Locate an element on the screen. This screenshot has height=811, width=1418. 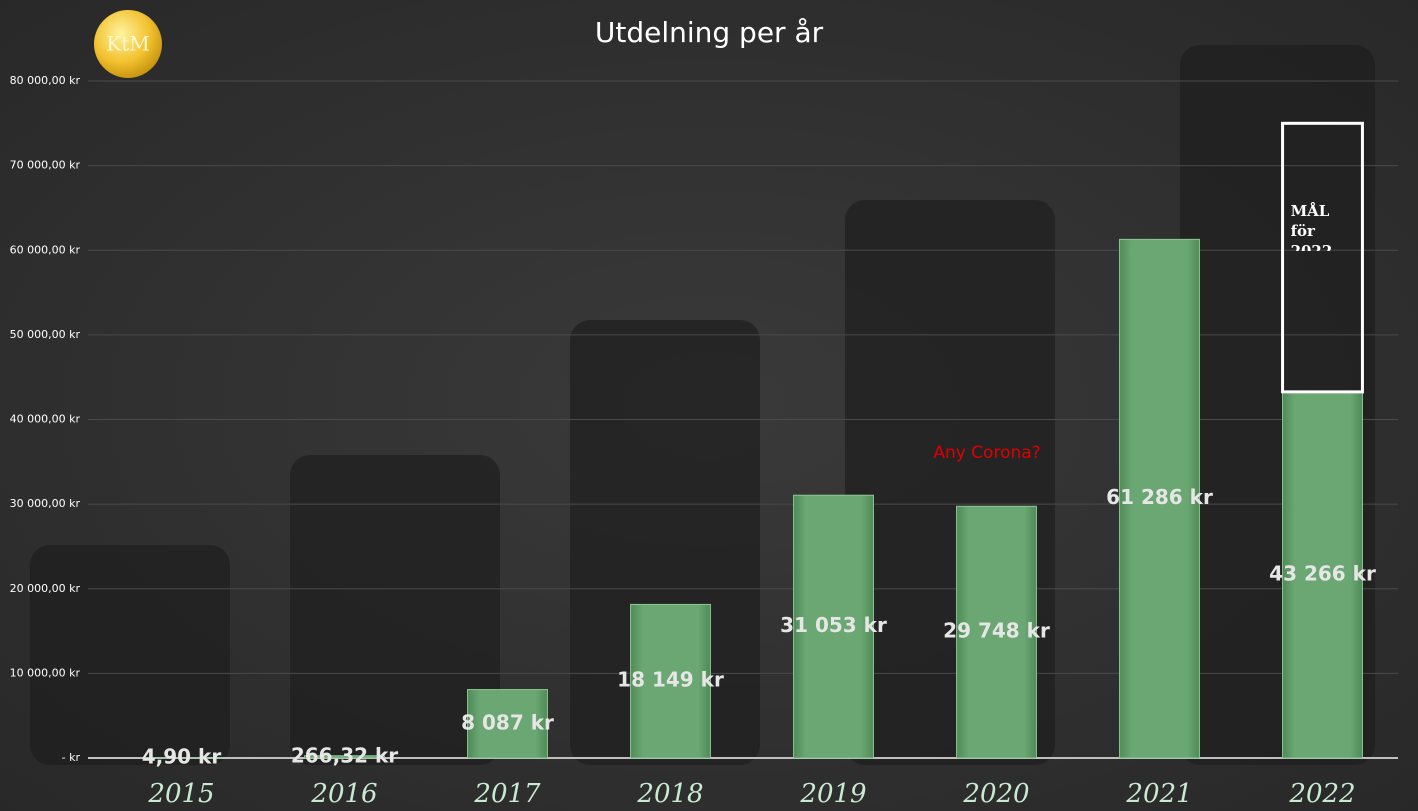
target-label-box: MÅL för 2022 is located at coordinates (1311, 227).